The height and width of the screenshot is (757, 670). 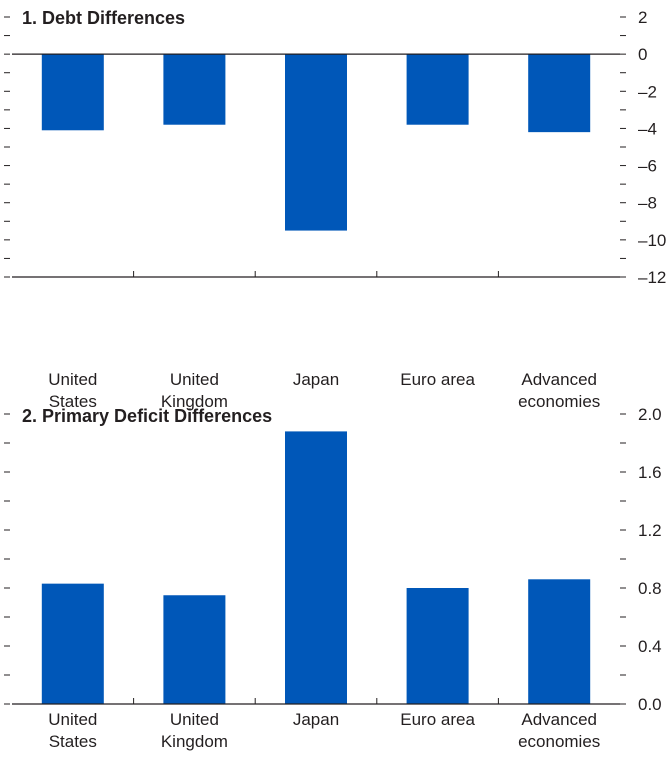 What do you see at coordinates (650, 588) in the screenshot?
I see `y-tick-label: 0.8` at bounding box center [650, 588].